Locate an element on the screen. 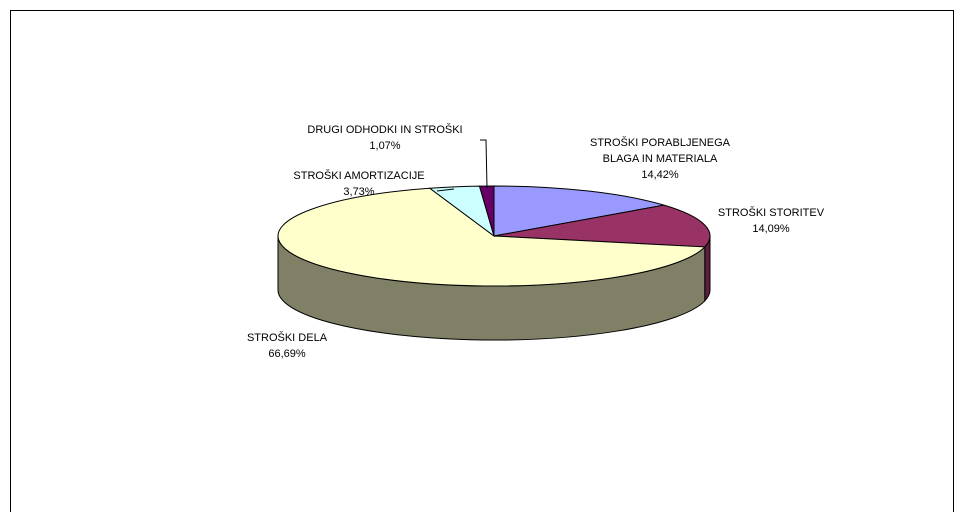 This screenshot has width=966, height=512. slice-value-3: 3,73% is located at coordinates (358, 192).